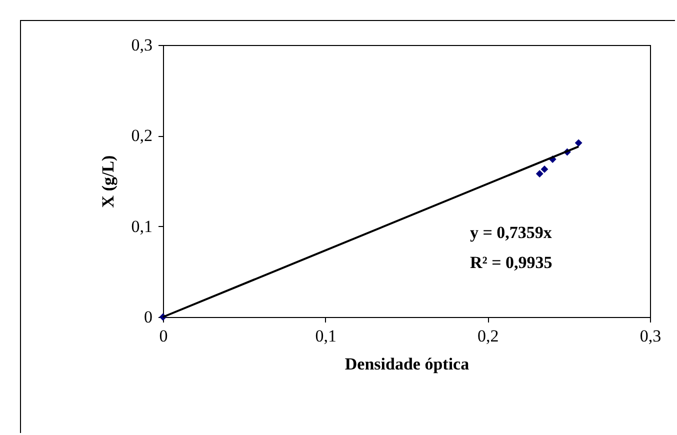 Image resolution: width=677 pixels, height=435 pixels. I want to click on x-tick-label: 0,2, so click(488, 336).